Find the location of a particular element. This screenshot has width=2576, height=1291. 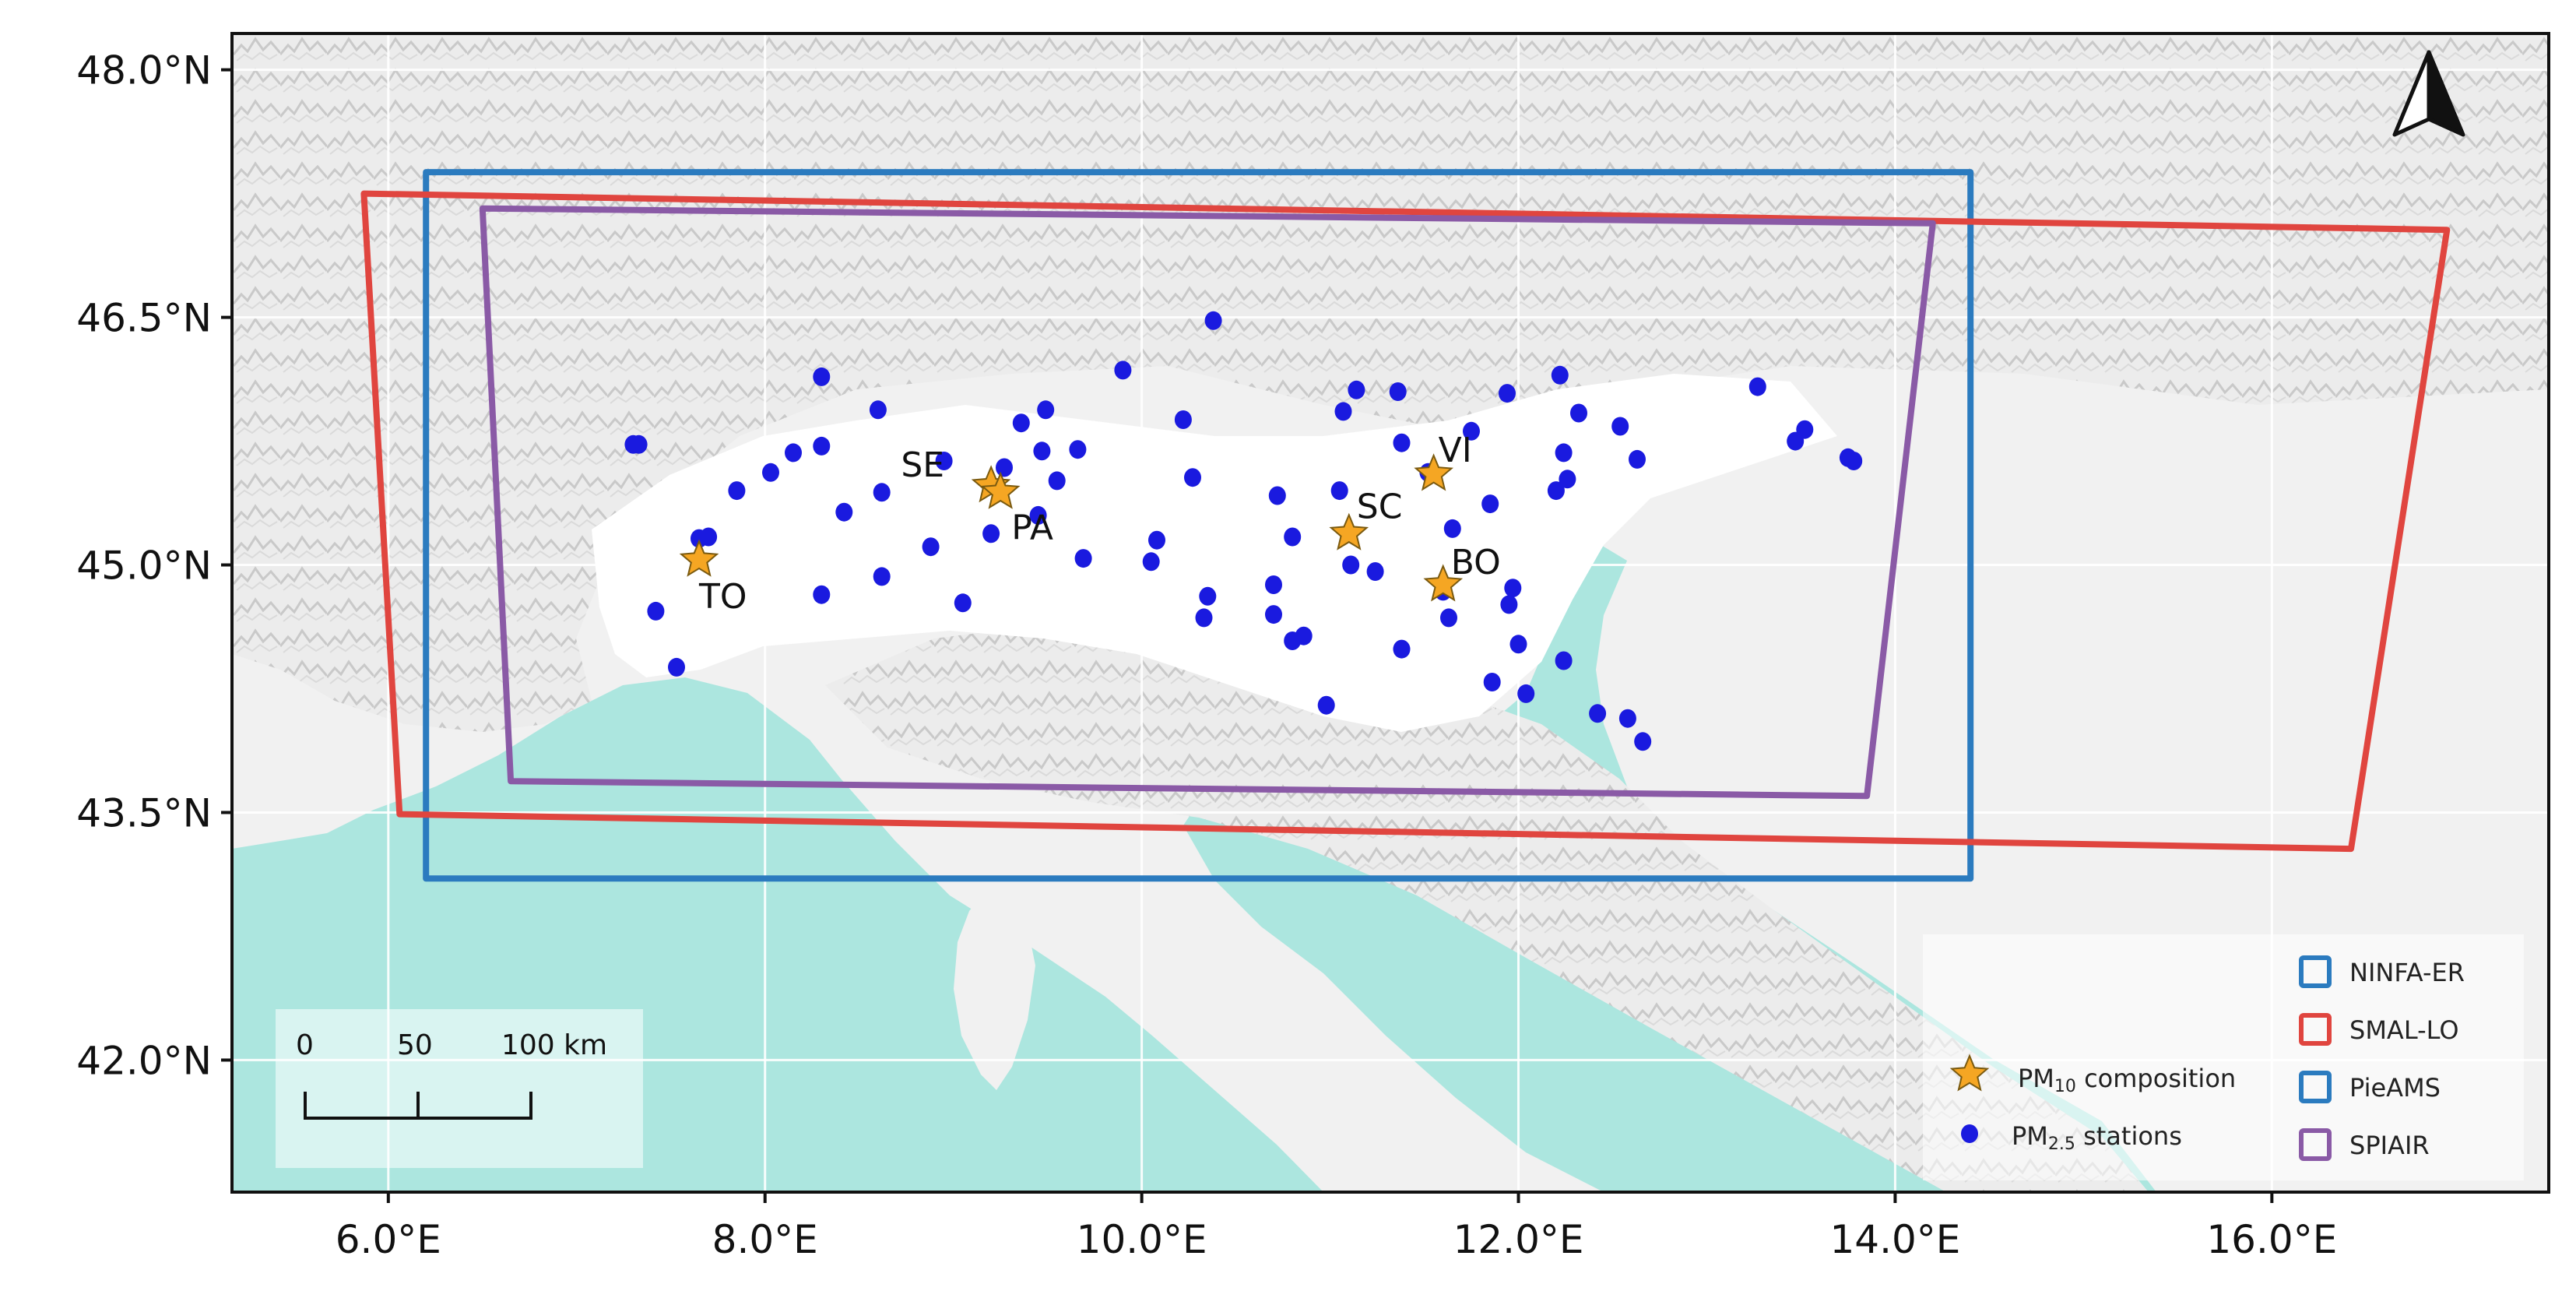

site-label-vi: VI is located at coordinates (1455, 451).